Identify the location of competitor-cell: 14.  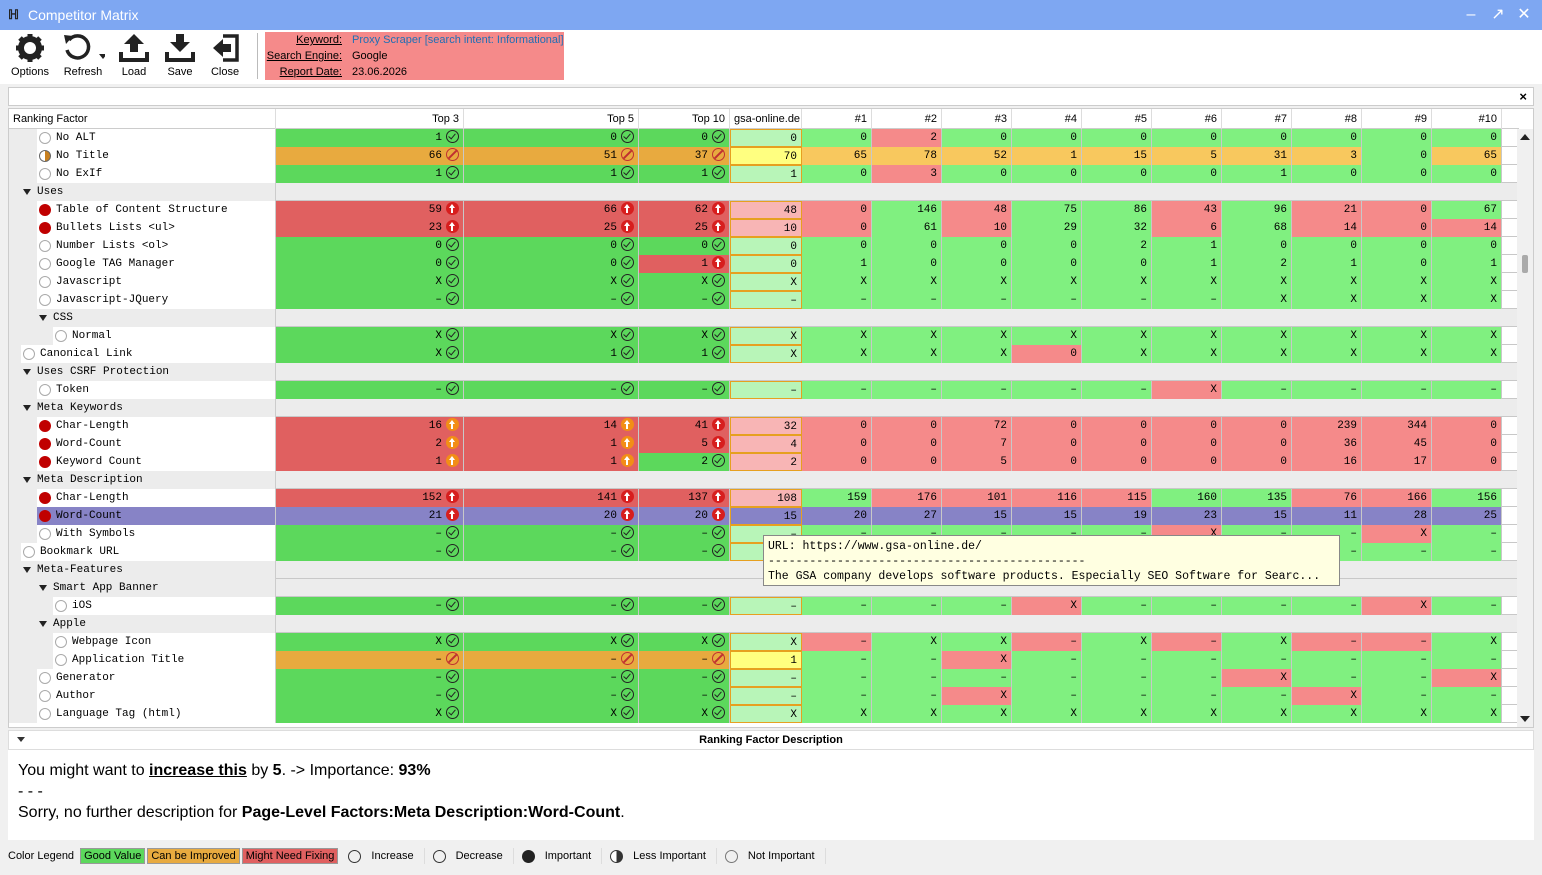
(1327, 228).